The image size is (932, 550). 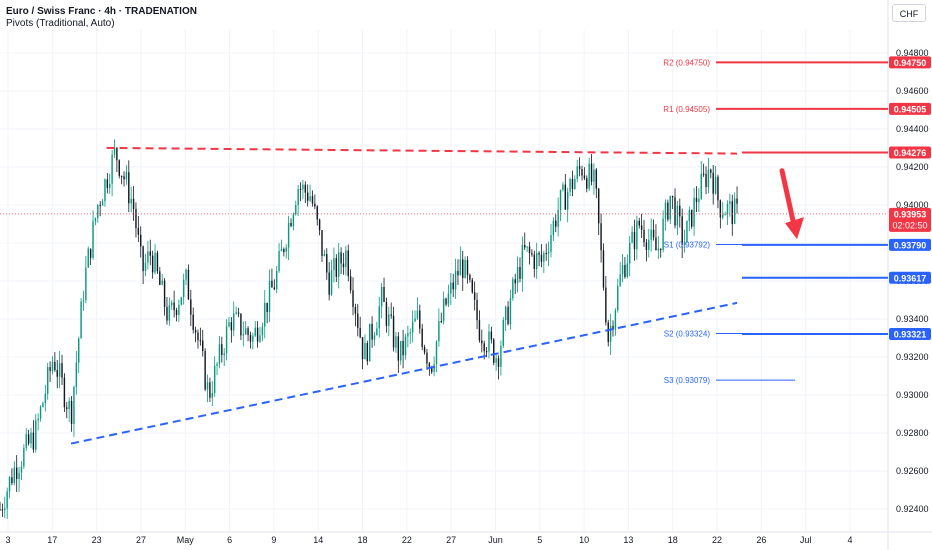 I want to click on currency-button: CHF, so click(x=909, y=13).